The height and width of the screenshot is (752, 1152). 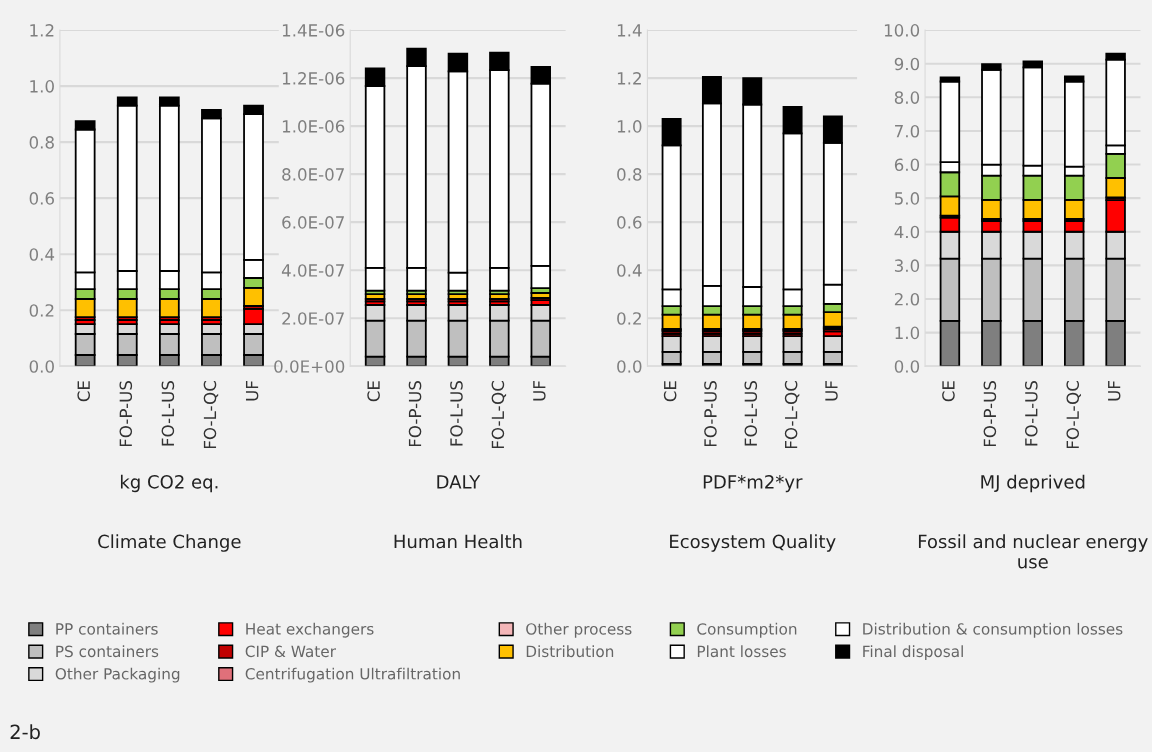 I want to click on x-axis-title: kg CO2 eq., so click(x=169, y=483).